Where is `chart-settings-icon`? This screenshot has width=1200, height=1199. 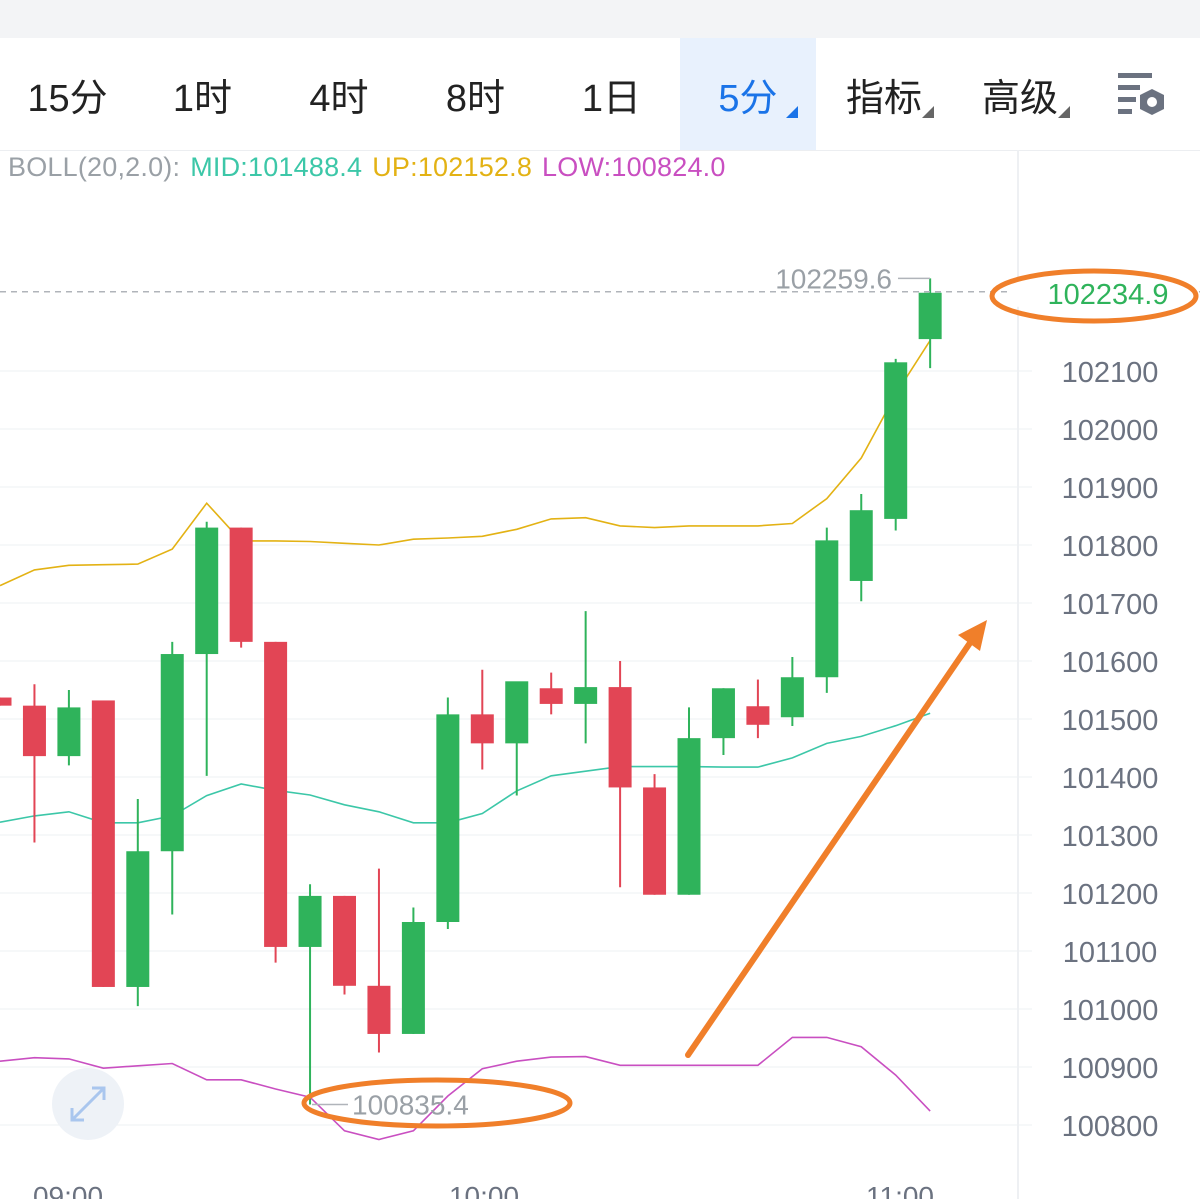 chart-settings-icon is located at coordinates (1142, 94).